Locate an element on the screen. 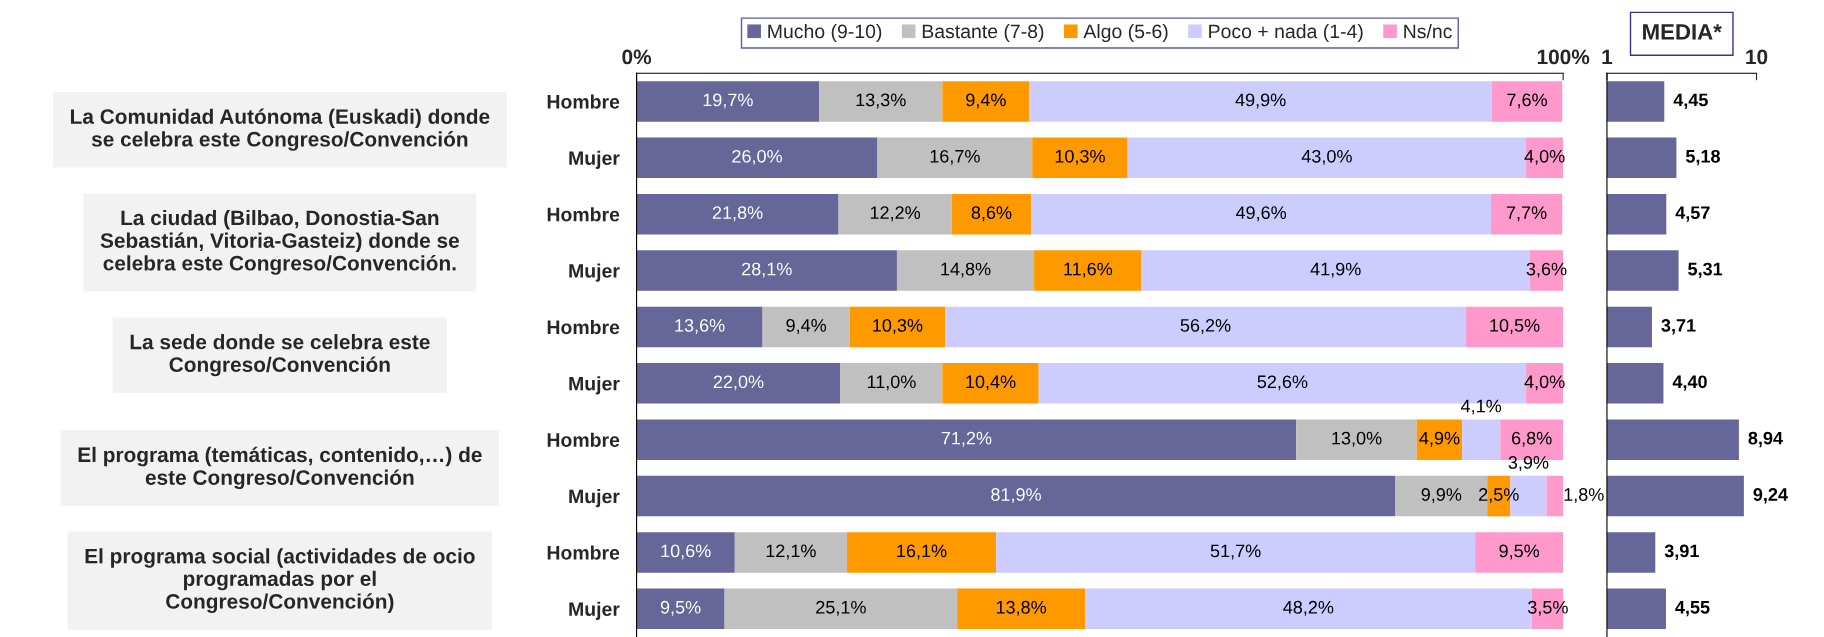 The width and height of the screenshot is (1824, 637). legend-label: Poco + nada (1-4) is located at coordinates (1286, 33).